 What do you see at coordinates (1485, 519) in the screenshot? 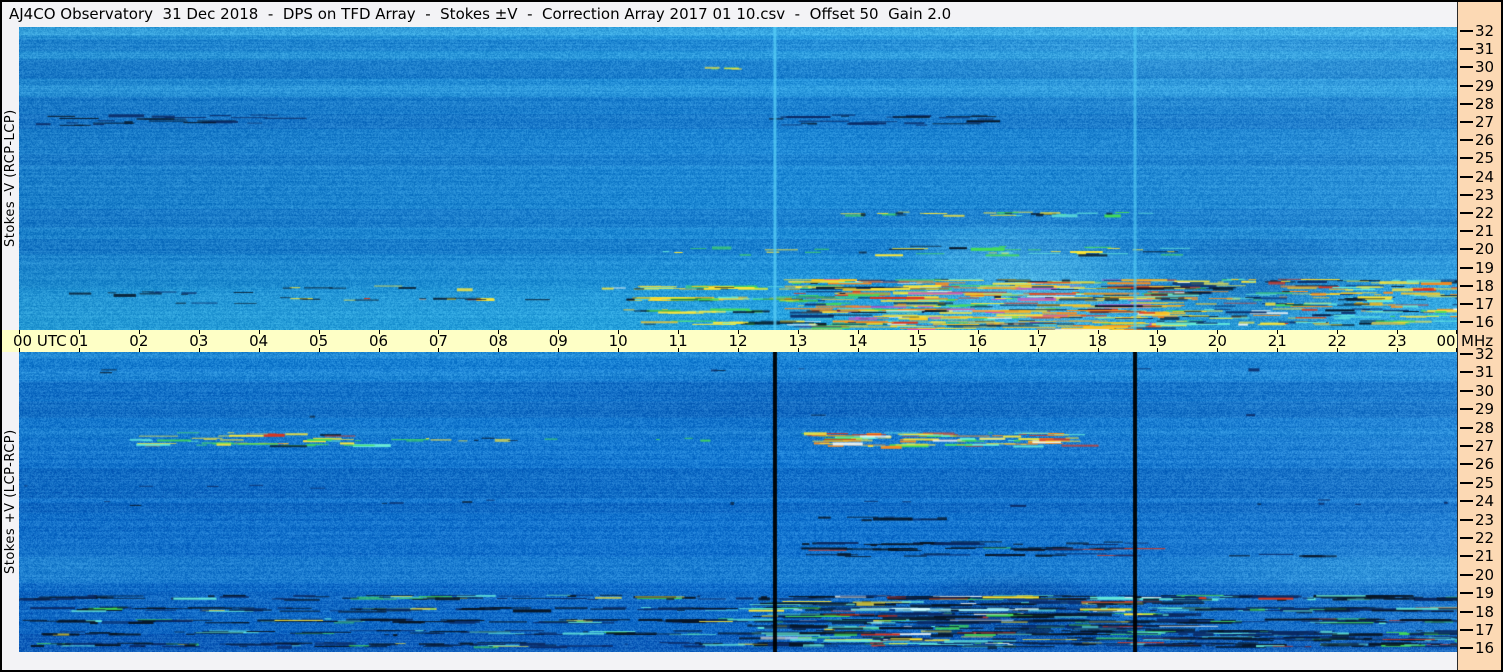
I see `freq-tick-label: 23` at bounding box center [1485, 519].